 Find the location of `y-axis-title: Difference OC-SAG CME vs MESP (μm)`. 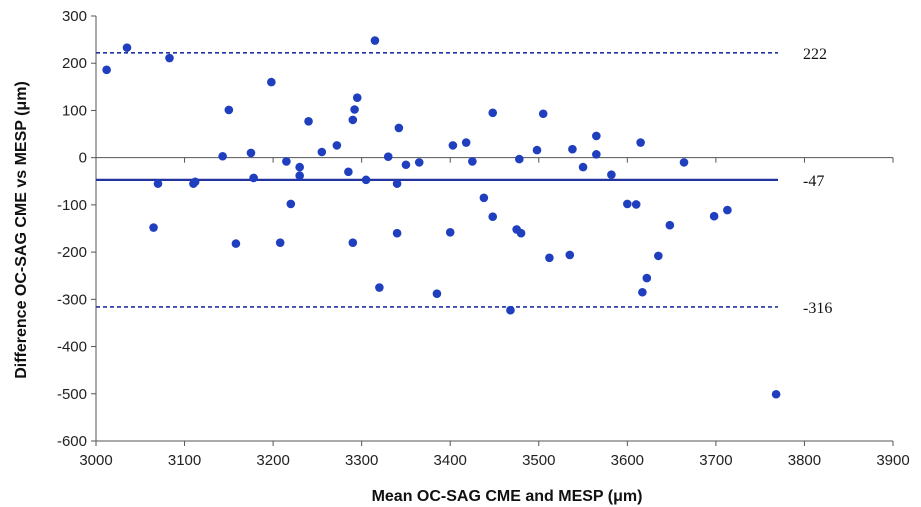

y-axis-title: Difference OC-SAG CME vs MESP (μm) is located at coordinates (21, 230).